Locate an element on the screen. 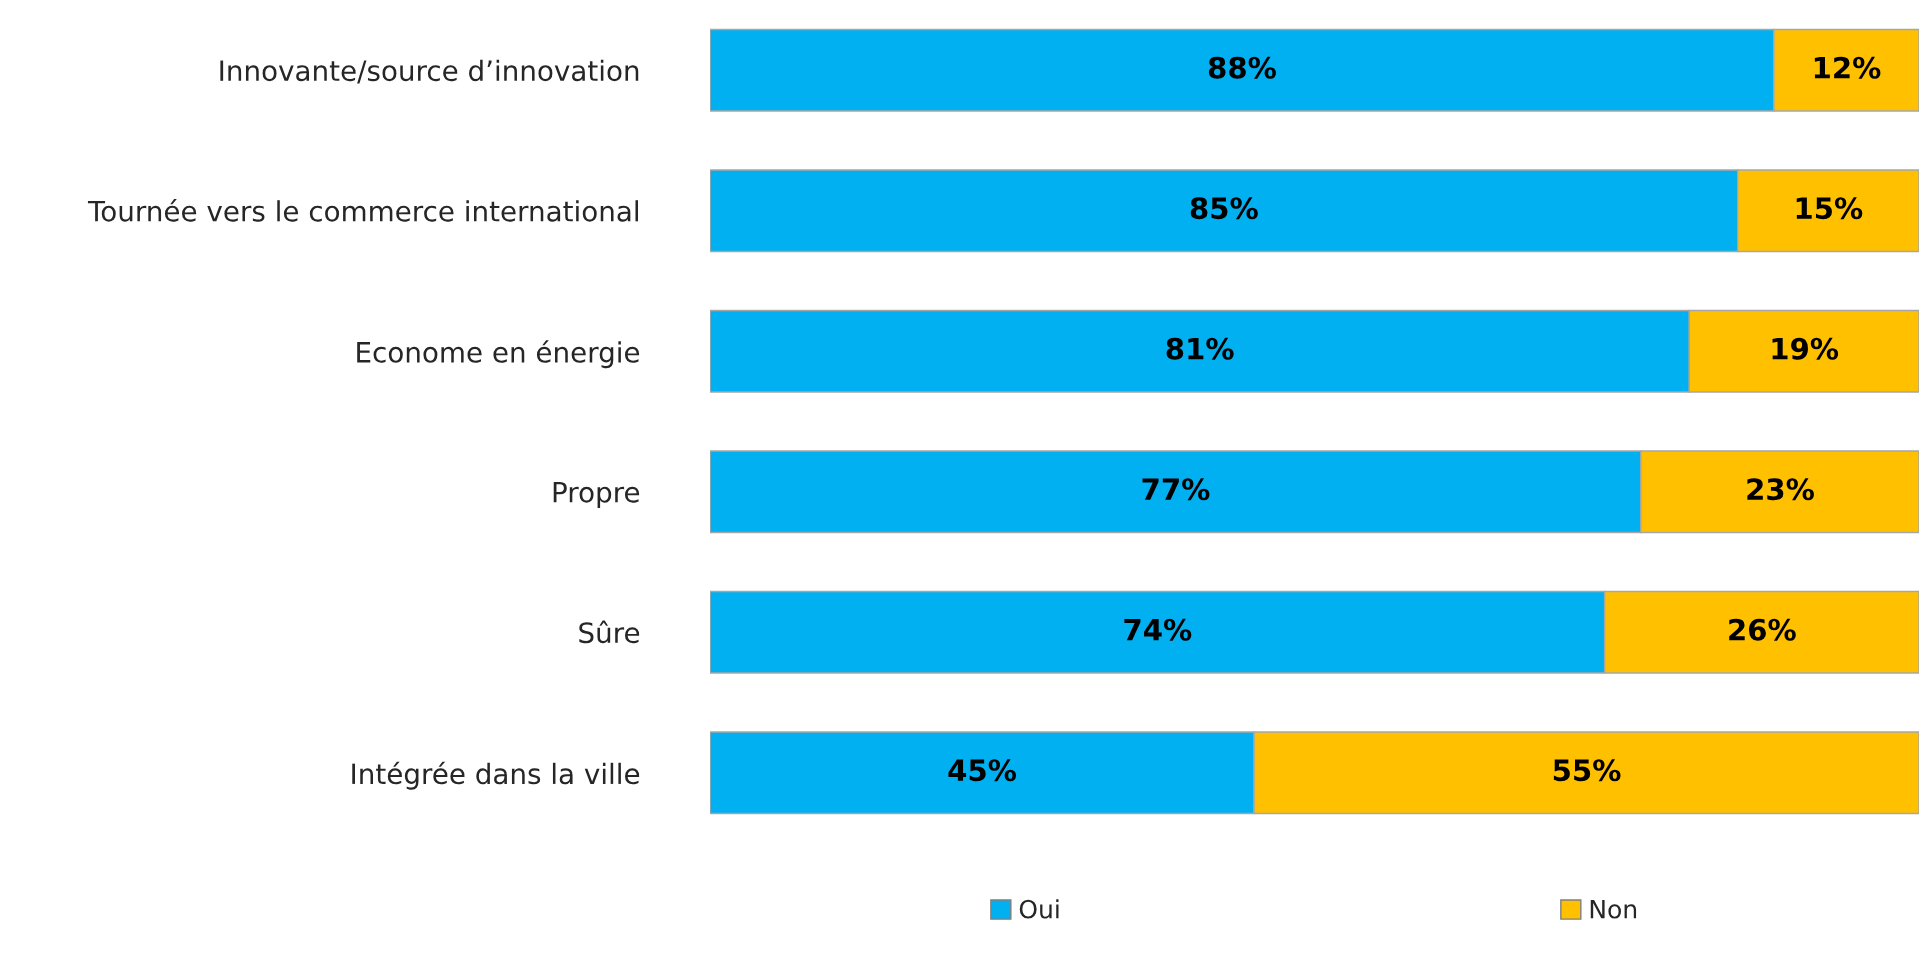 The image size is (1919, 958). data-label: 74% is located at coordinates (1158, 629).